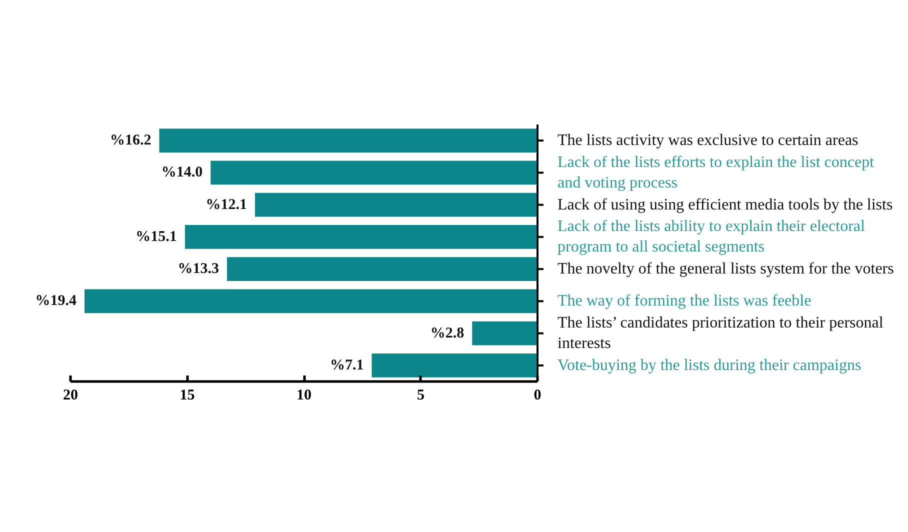 Image resolution: width=908 pixels, height=532 pixels. I want to click on x-tick-label: 10, so click(304, 396).